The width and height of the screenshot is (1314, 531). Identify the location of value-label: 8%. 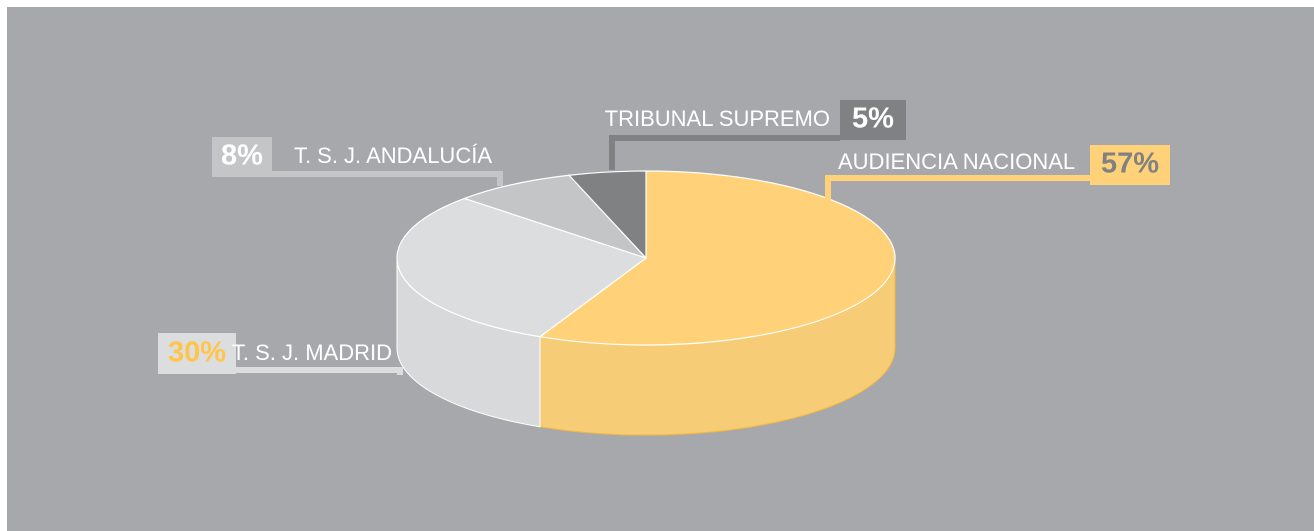
(242, 156).